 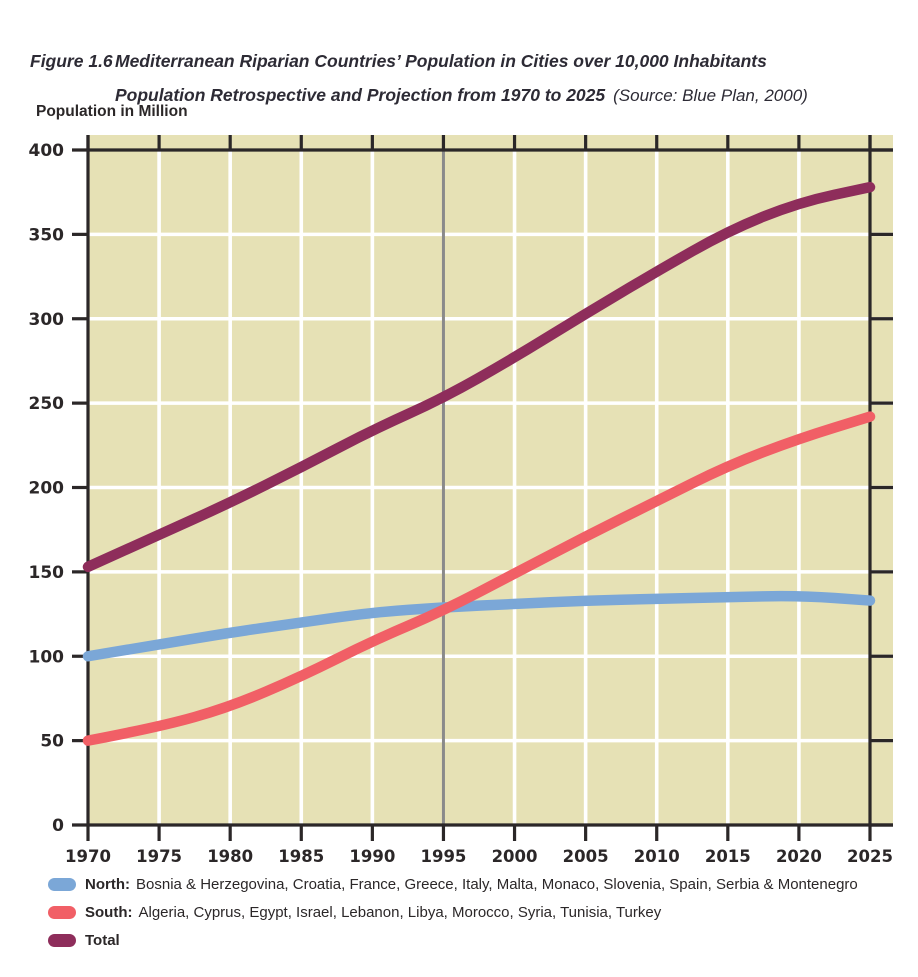 What do you see at coordinates (799, 856) in the screenshot?
I see `x-tick-label: 2020` at bounding box center [799, 856].